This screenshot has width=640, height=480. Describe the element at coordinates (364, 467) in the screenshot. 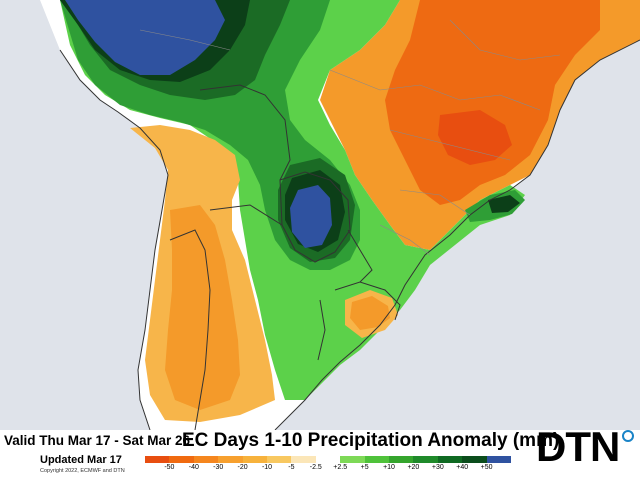

I see `legend-label: +5` at that location.